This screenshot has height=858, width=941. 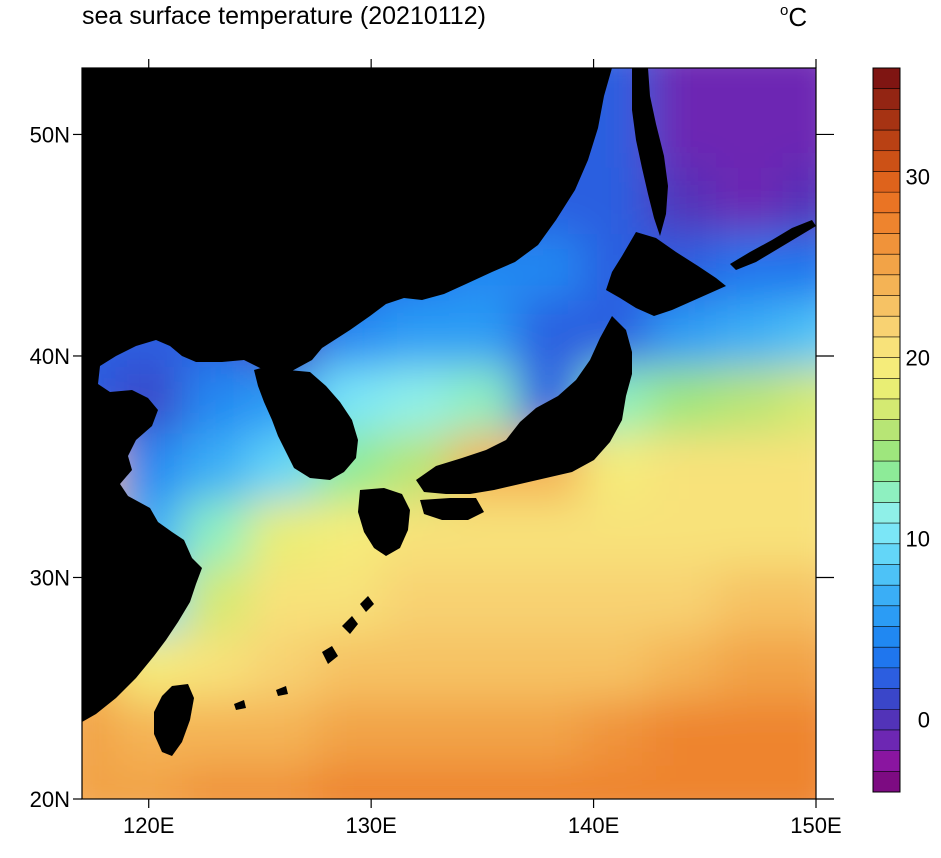 What do you see at coordinates (918, 539) in the screenshot?
I see `colorbar-tick-label: 10` at bounding box center [918, 539].